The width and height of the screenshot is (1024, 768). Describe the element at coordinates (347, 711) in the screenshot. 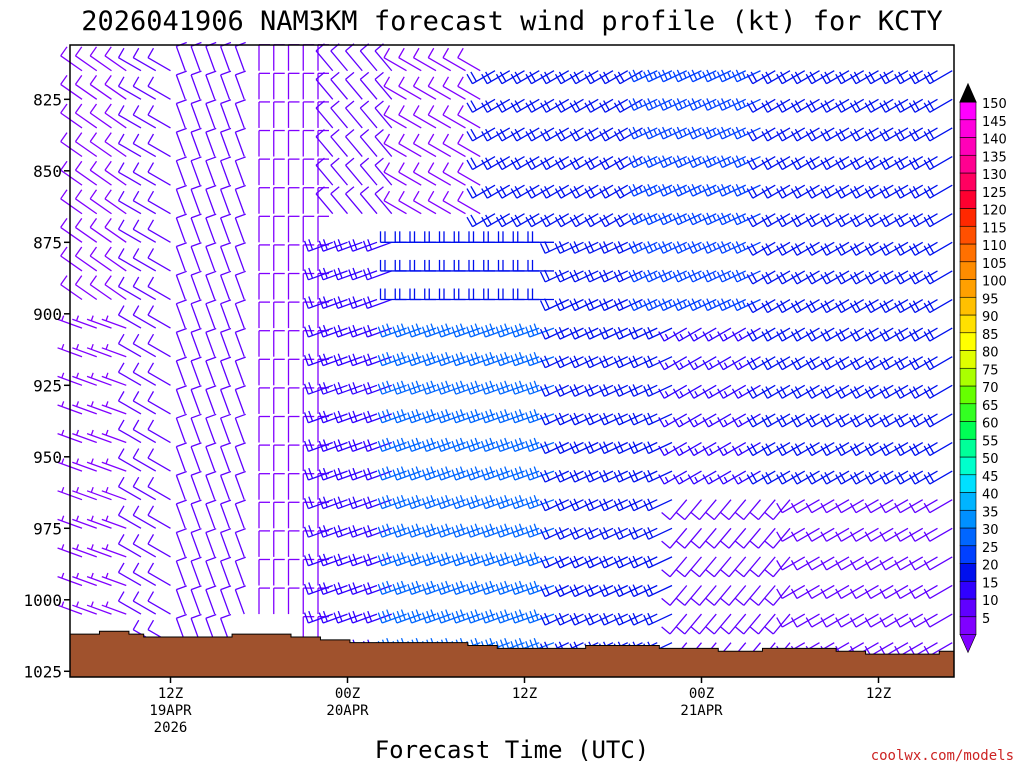

I see `x-tick-label: 20APR` at that location.